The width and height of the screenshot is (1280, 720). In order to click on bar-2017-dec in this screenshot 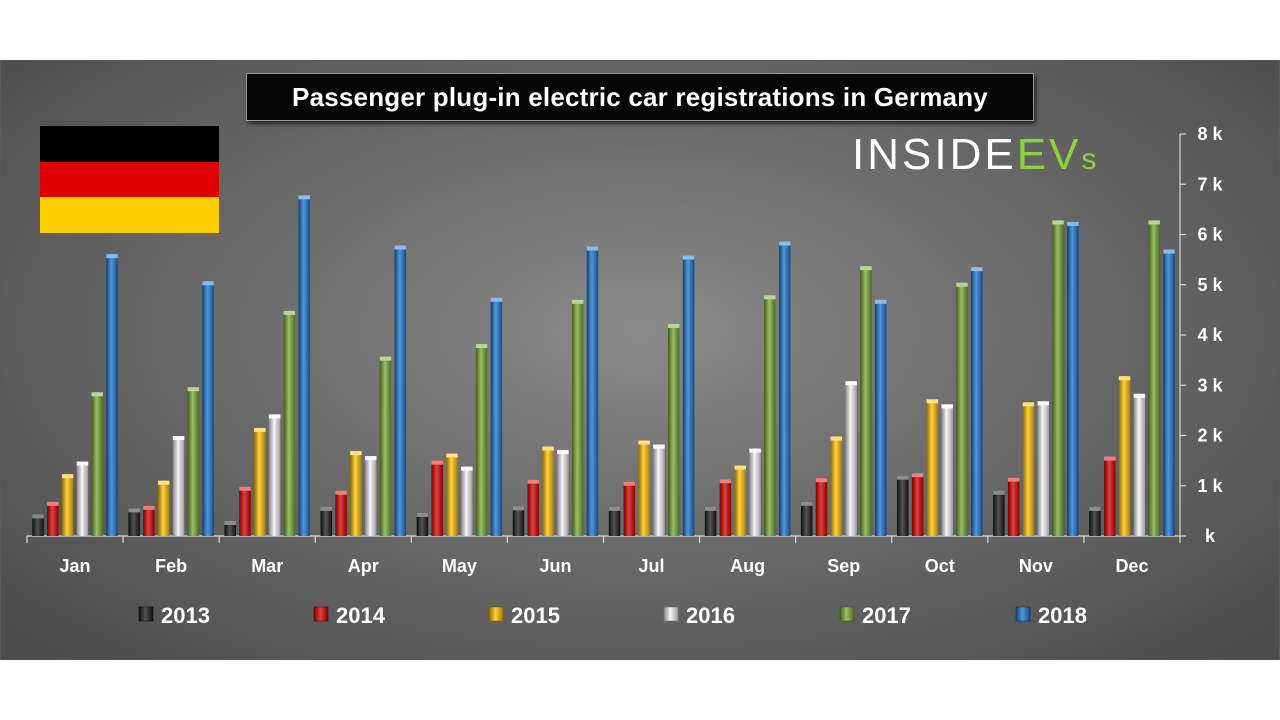, I will do `click(1154, 378)`.